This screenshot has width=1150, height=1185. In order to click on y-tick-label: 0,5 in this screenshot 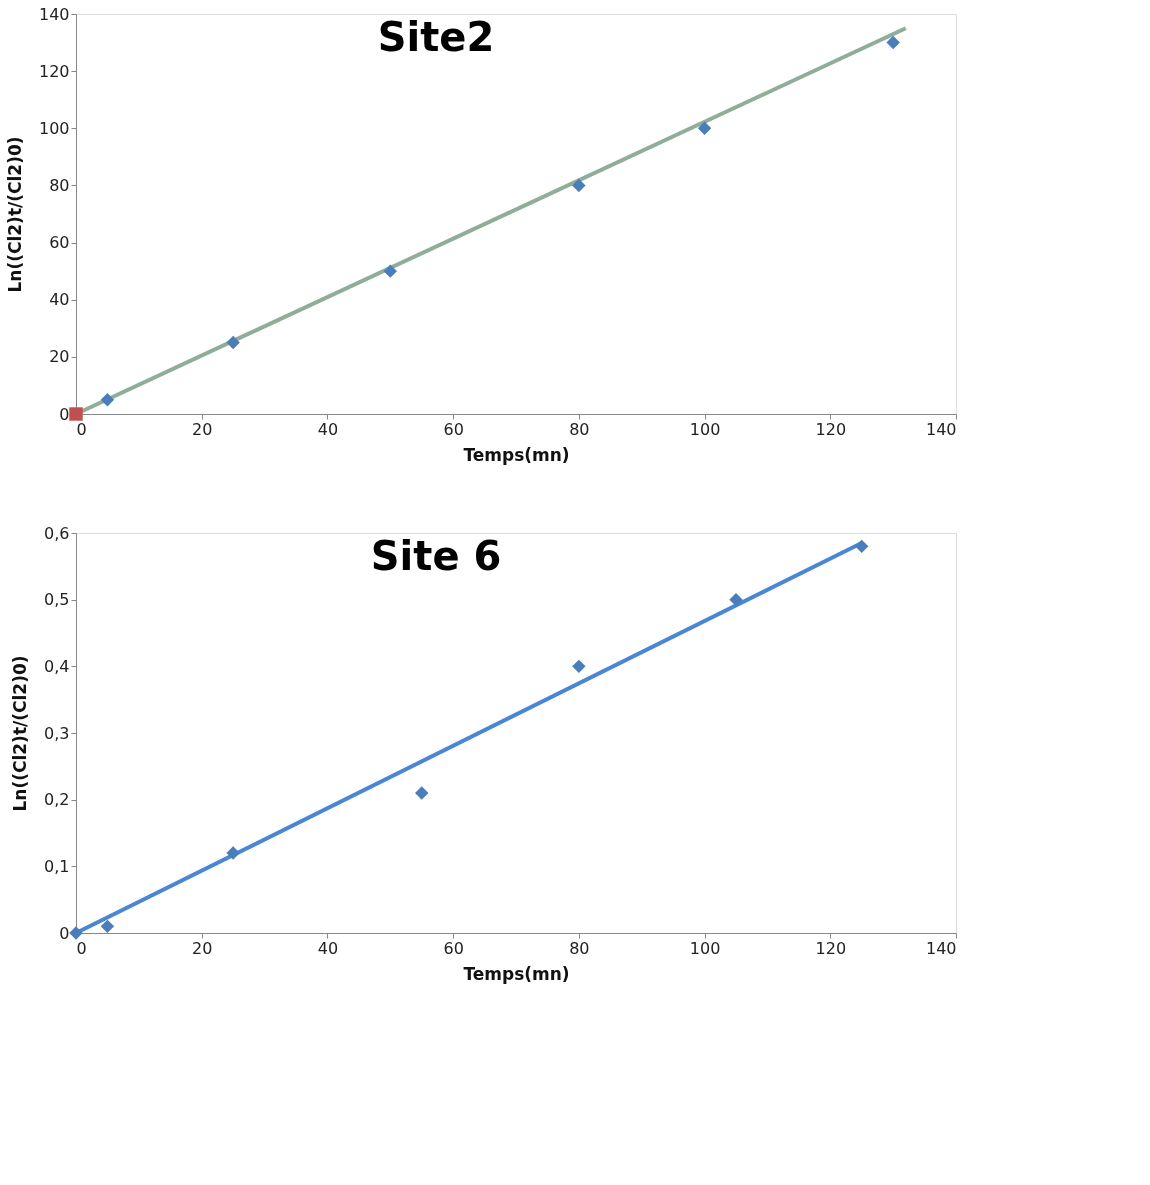, I will do `click(57, 600)`.